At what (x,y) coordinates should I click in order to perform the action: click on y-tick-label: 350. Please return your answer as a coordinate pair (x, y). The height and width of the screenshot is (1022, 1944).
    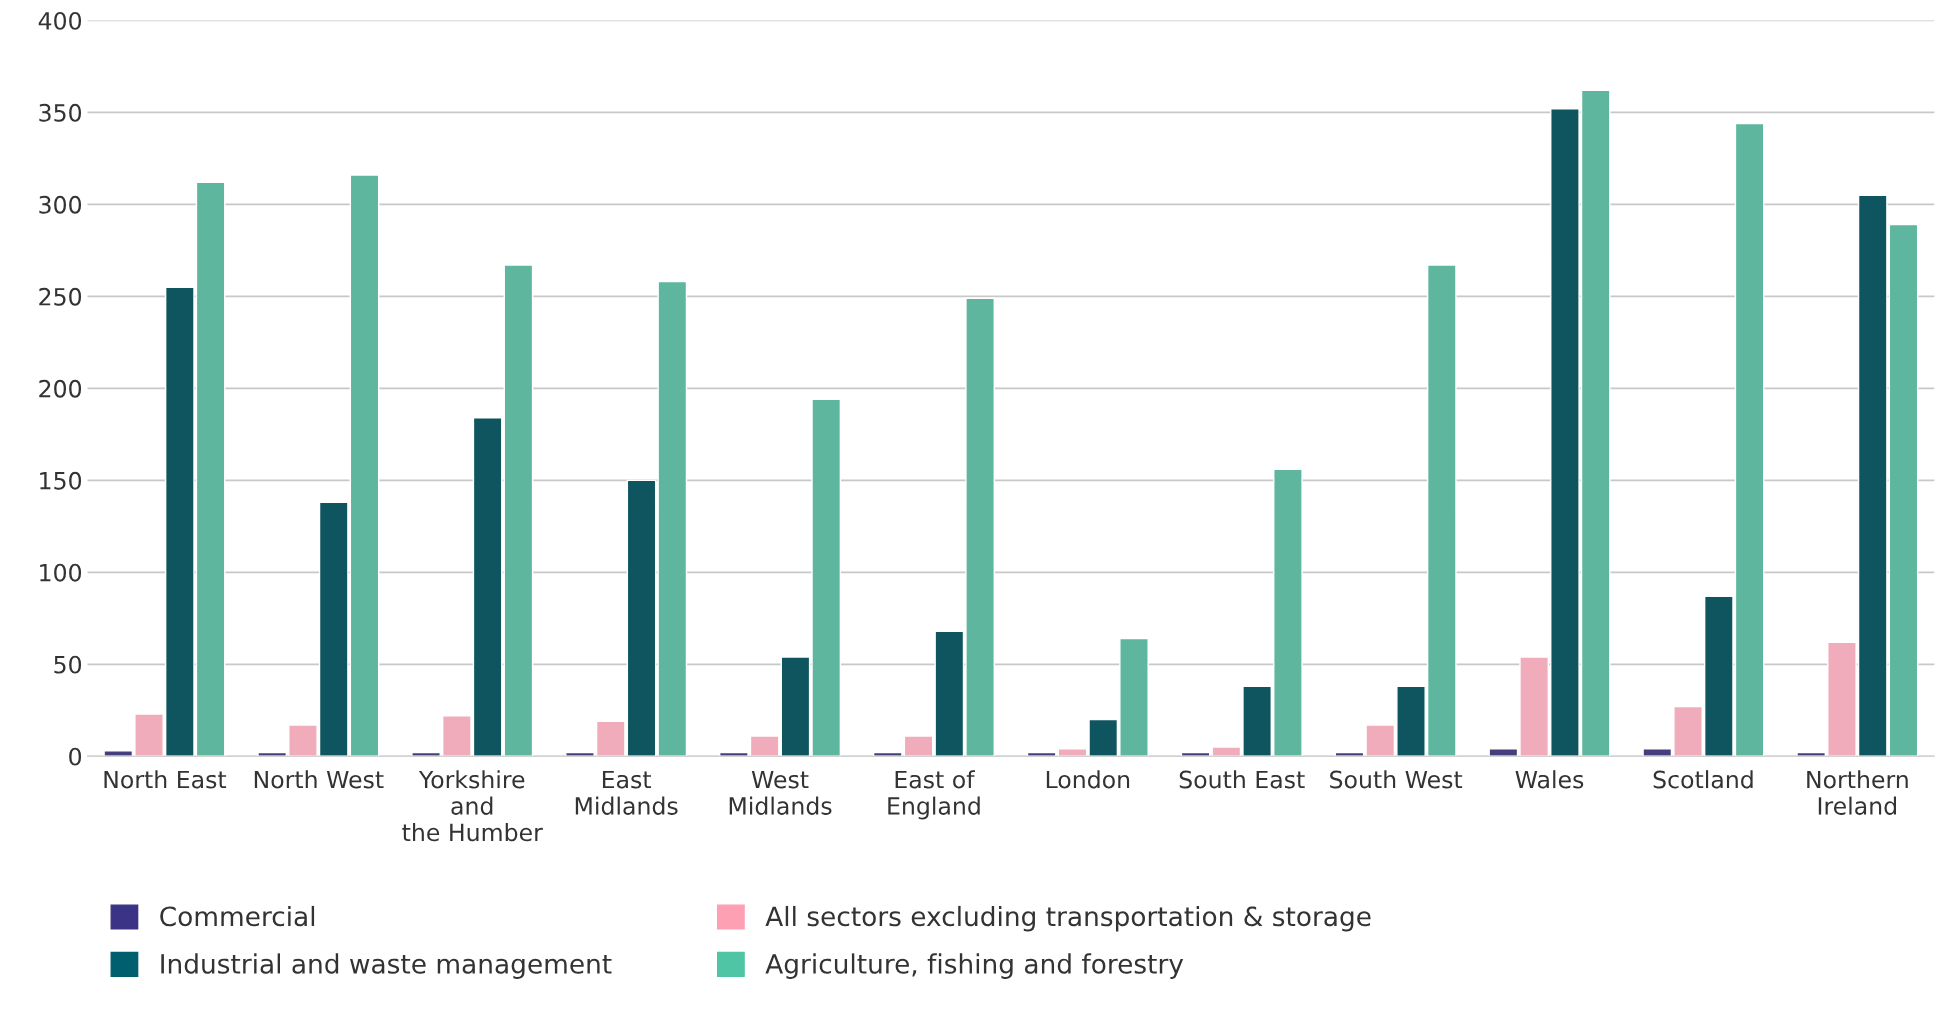
    Looking at the image, I should click on (60, 112).